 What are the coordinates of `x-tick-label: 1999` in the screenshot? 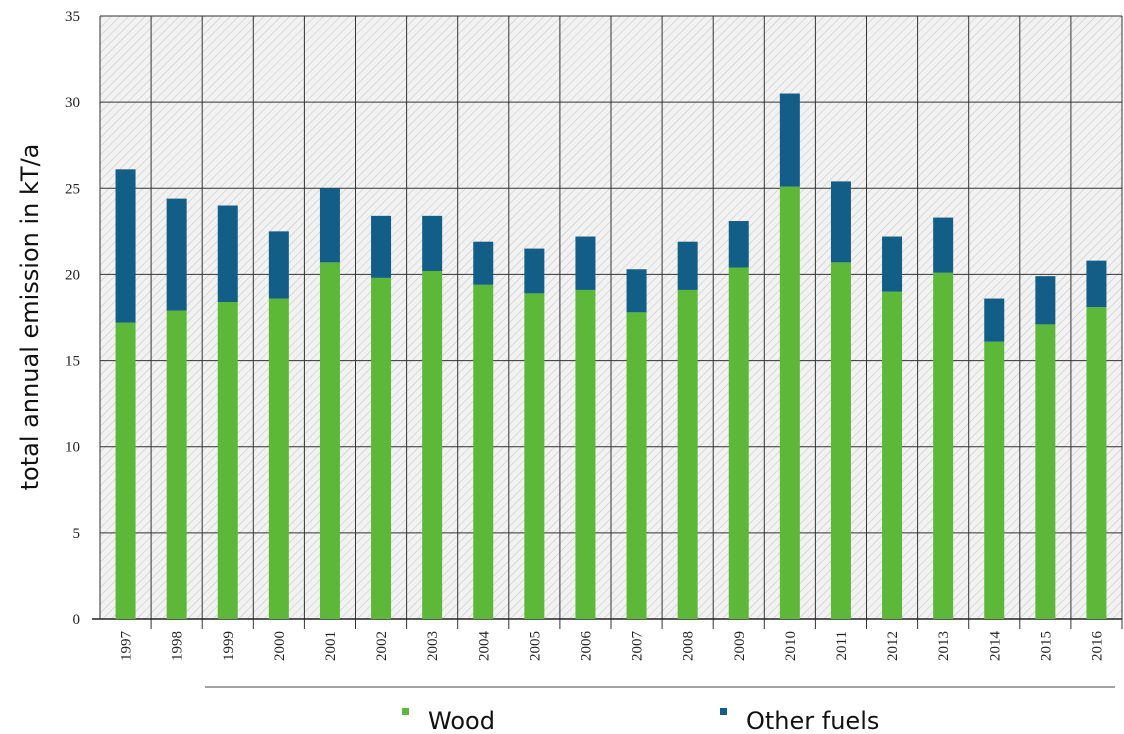 It's located at (229, 646).